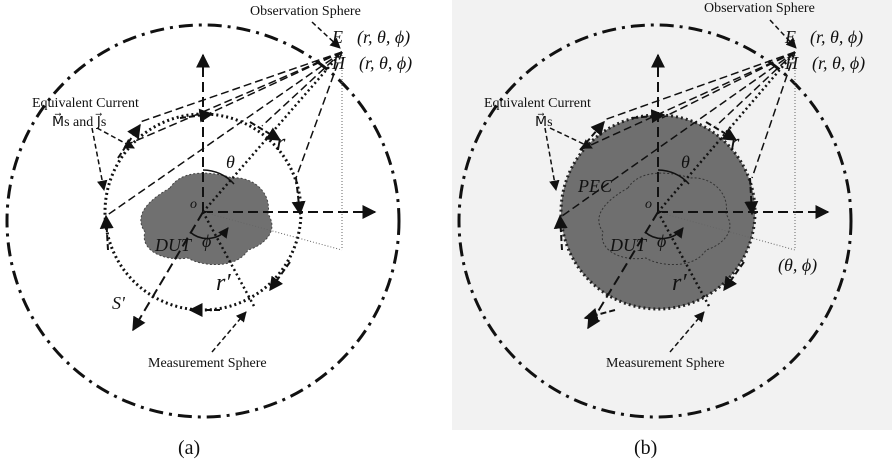  Describe the element at coordinates (595, 186) in the screenshot. I see `pec-label: PEC` at that location.